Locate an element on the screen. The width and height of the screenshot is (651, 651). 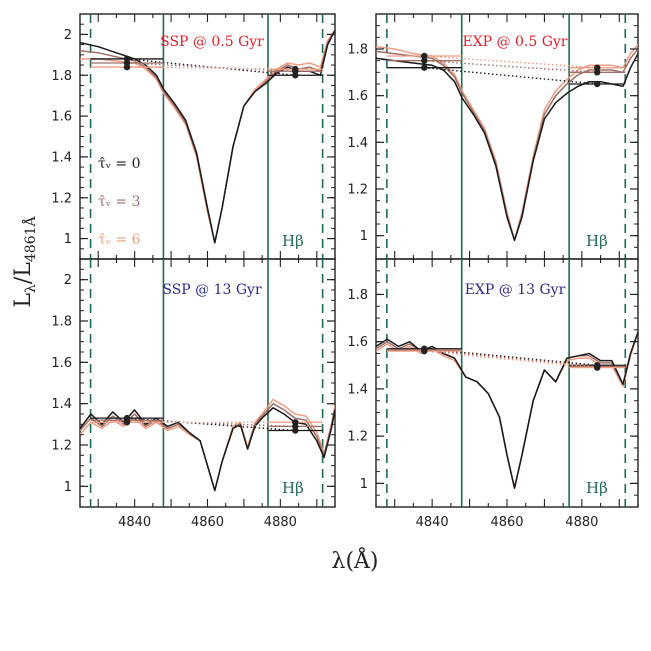
panel-title: SSP @ 0.5 Gyr is located at coordinates (212, 42).